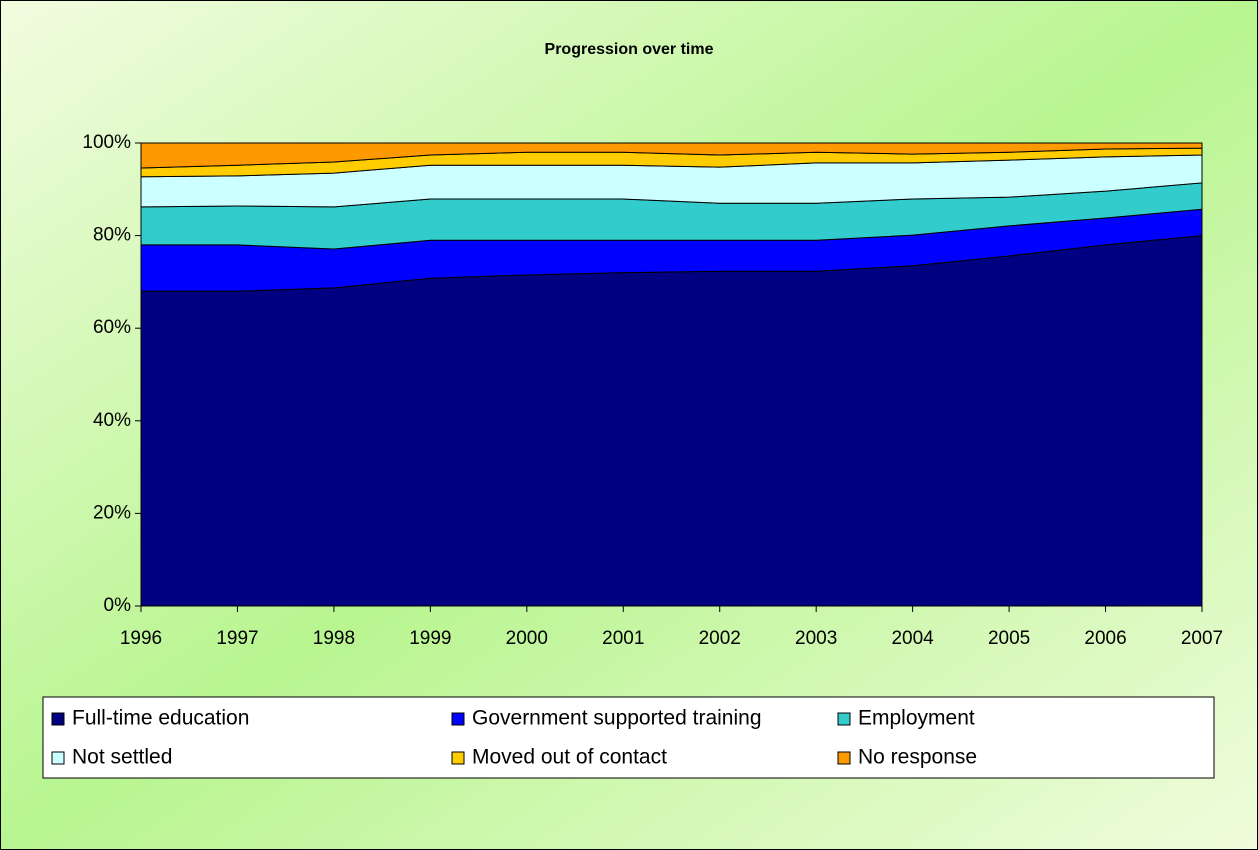 The height and width of the screenshot is (850, 1258). What do you see at coordinates (118, 605) in the screenshot?
I see `y-tick-label: 0%` at bounding box center [118, 605].